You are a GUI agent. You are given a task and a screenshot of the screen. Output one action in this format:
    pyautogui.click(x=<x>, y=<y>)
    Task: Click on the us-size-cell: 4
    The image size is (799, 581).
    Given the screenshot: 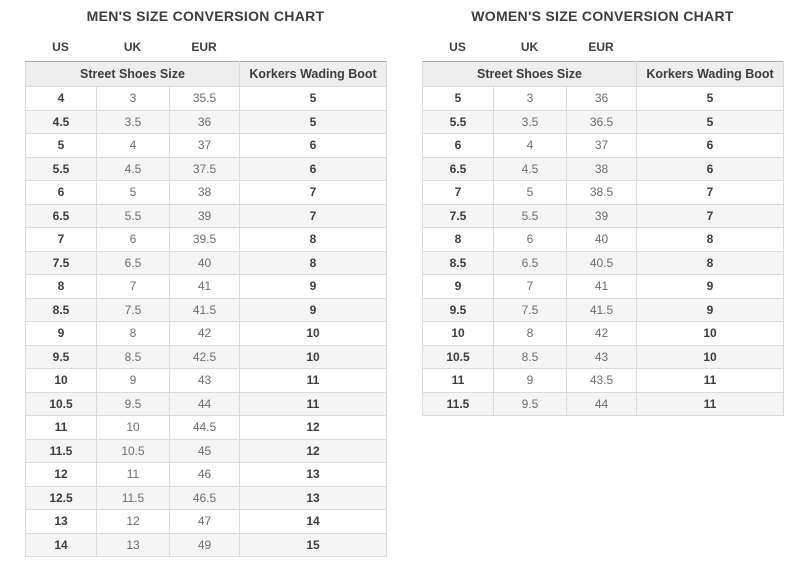 What is the action you would take?
    pyautogui.click(x=61, y=98)
    